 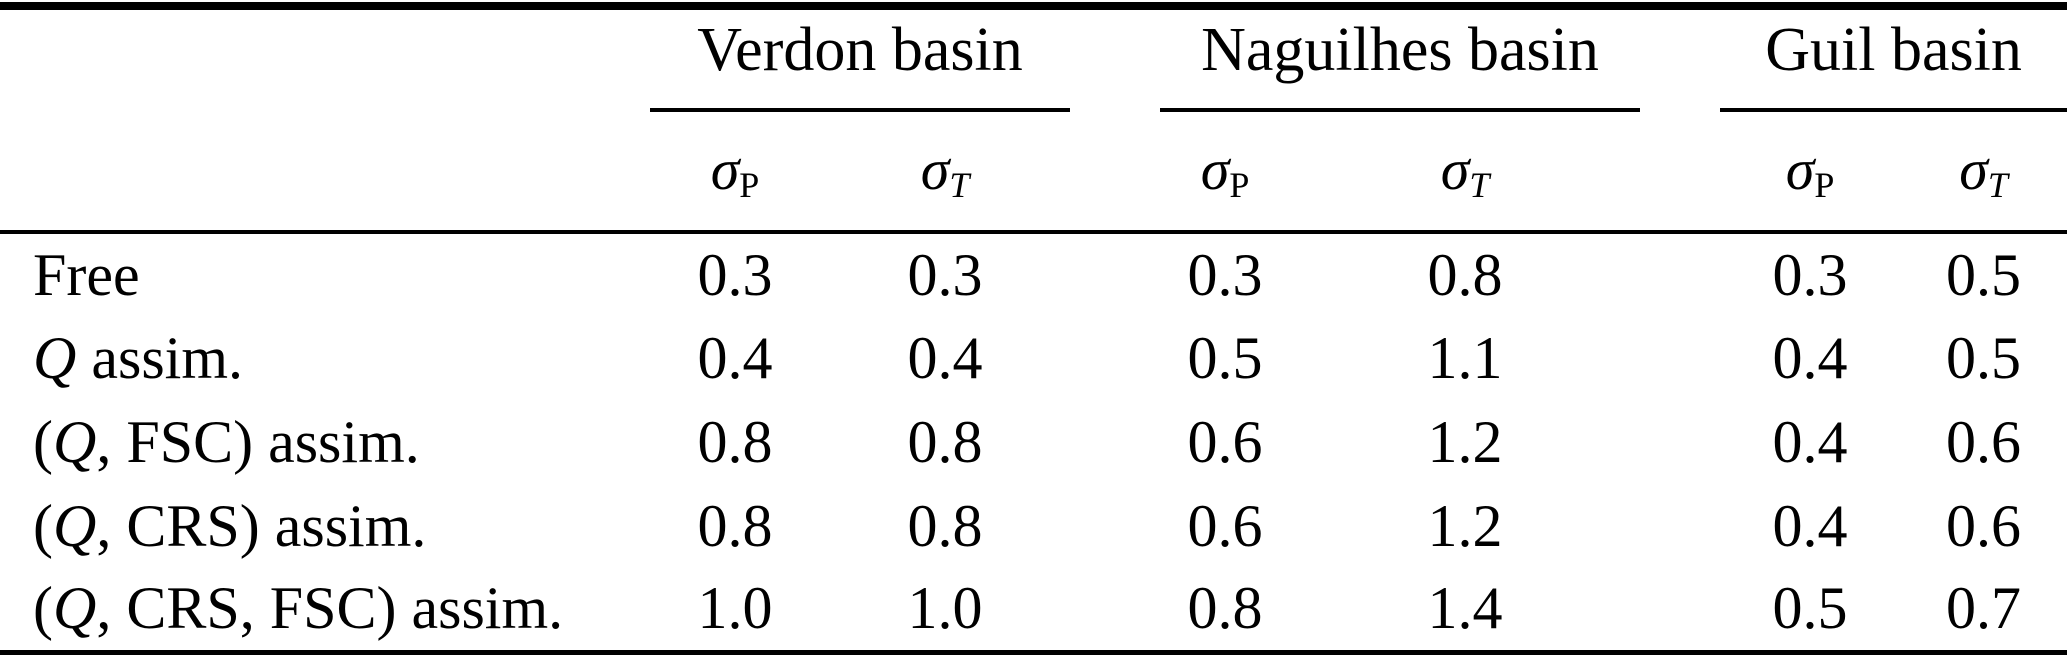 What do you see at coordinates (330, 608) in the screenshot?
I see `row-label-post: , CRS, FSC) assim.` at bounding box center [330, 608].